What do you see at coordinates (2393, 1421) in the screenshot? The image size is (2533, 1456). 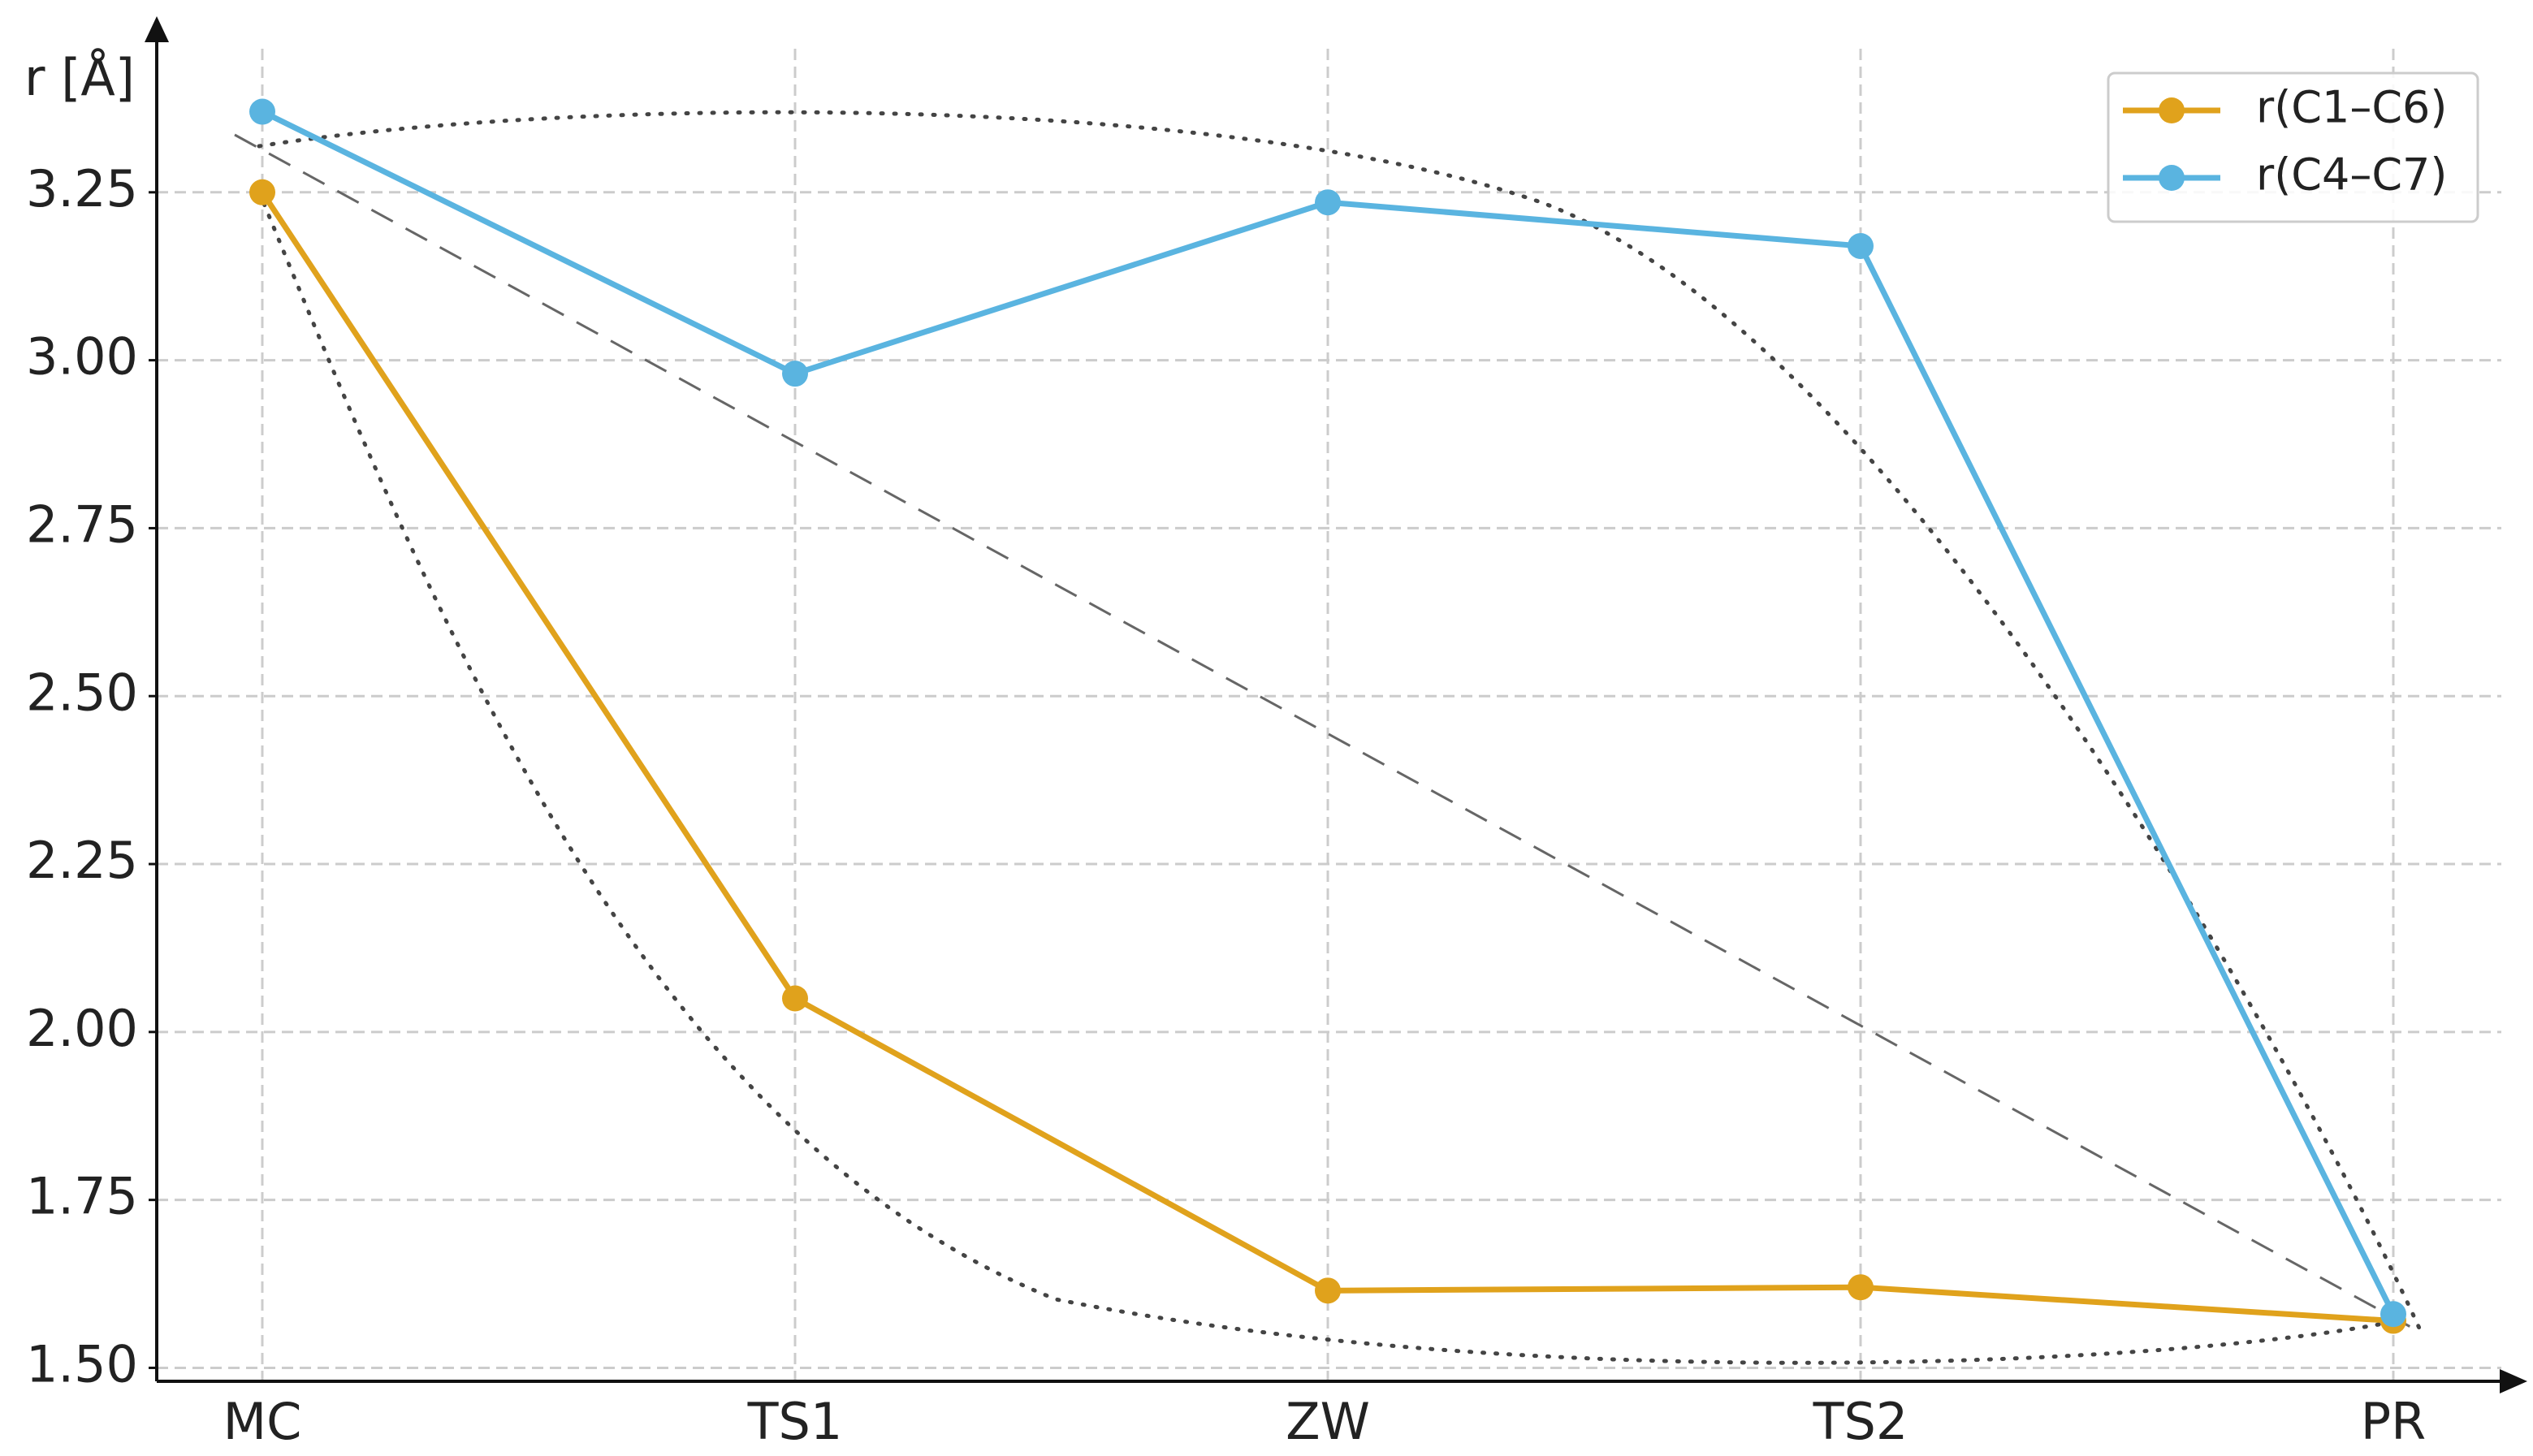 I see `x-tick-label: PR` at bounding box center [2393, 1421].